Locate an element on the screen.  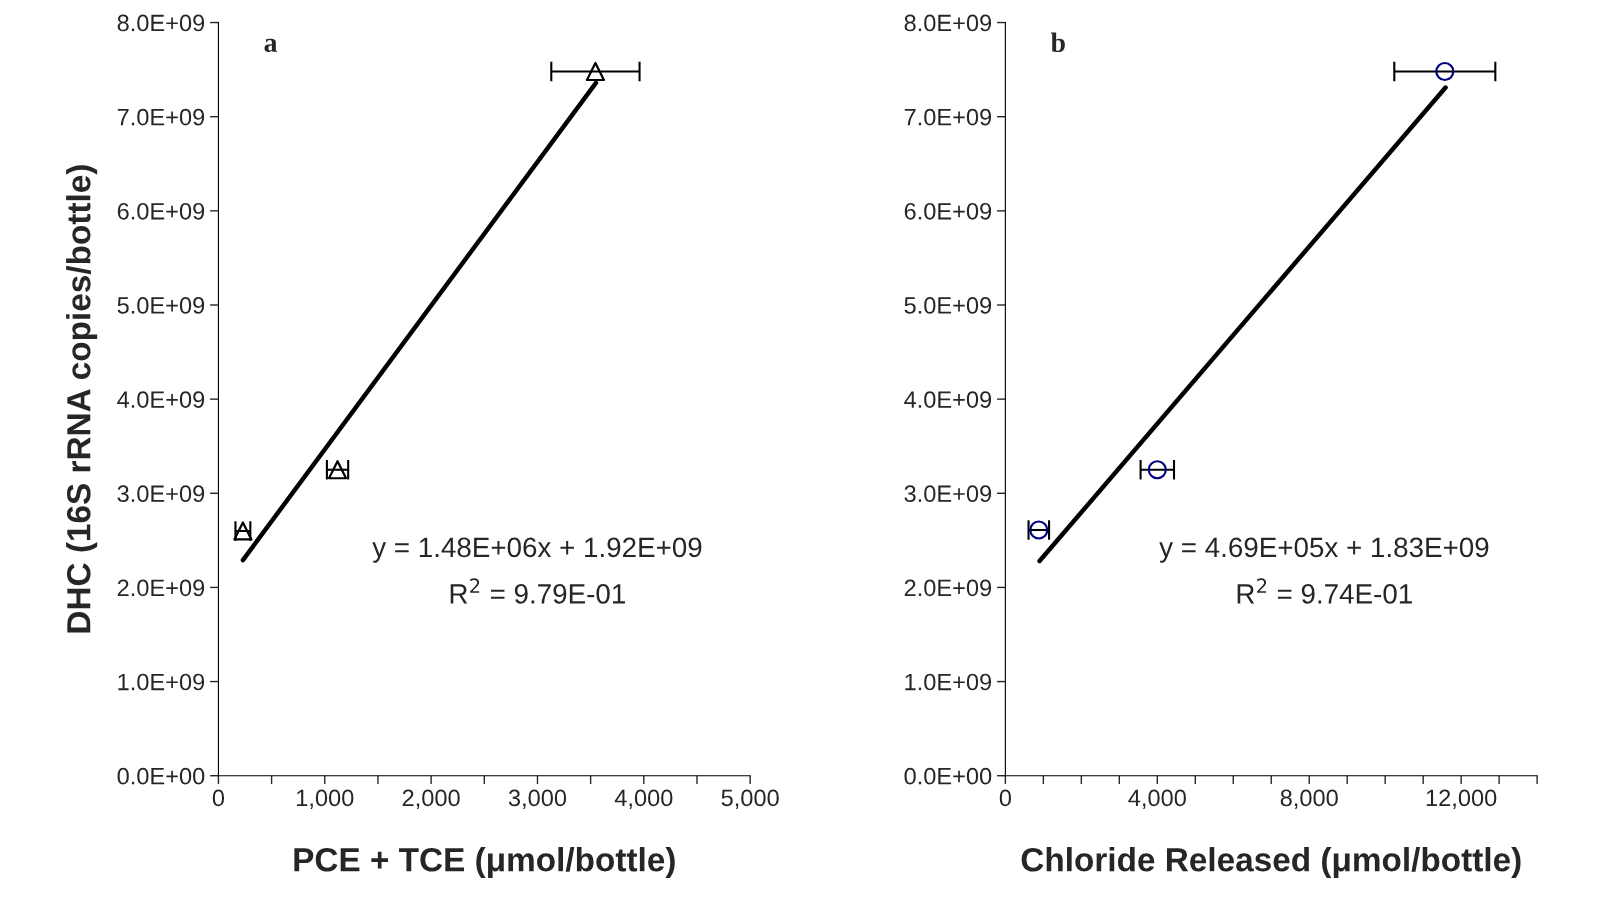
x-tick-label: 8,000 is located at coordinates (1309, 799).